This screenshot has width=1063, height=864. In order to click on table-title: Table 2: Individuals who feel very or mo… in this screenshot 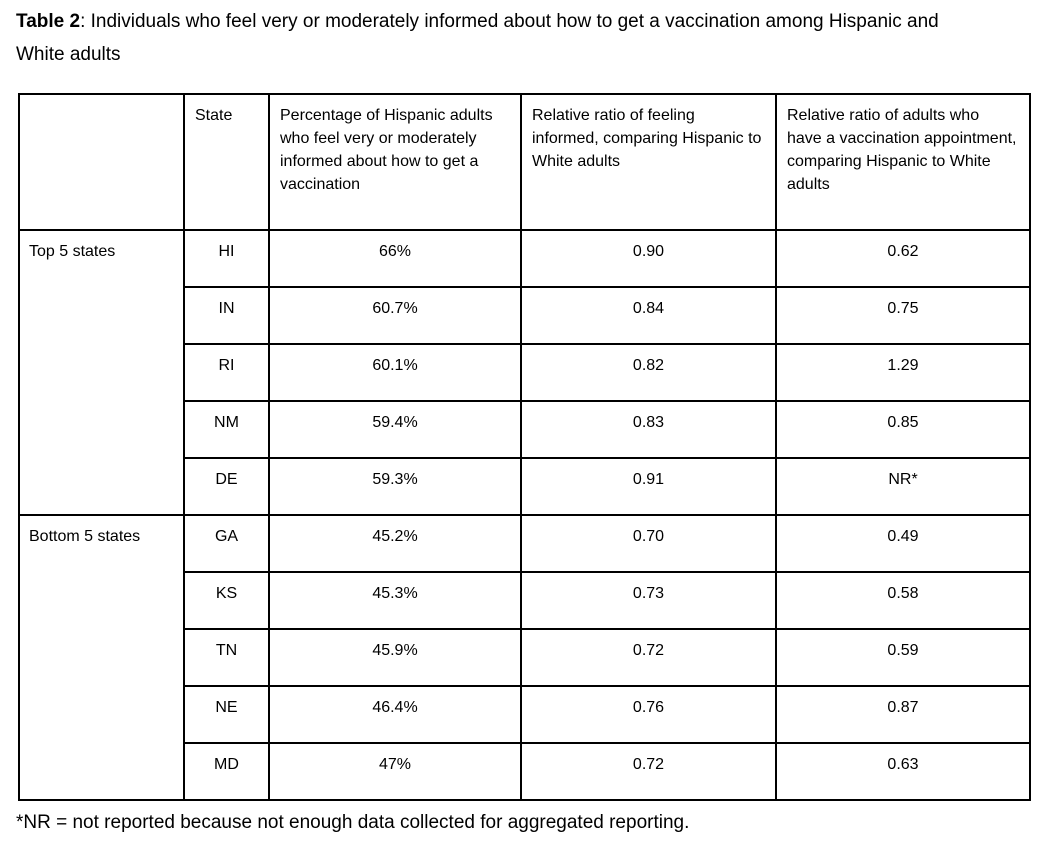, I will do `click(491, 38)`.